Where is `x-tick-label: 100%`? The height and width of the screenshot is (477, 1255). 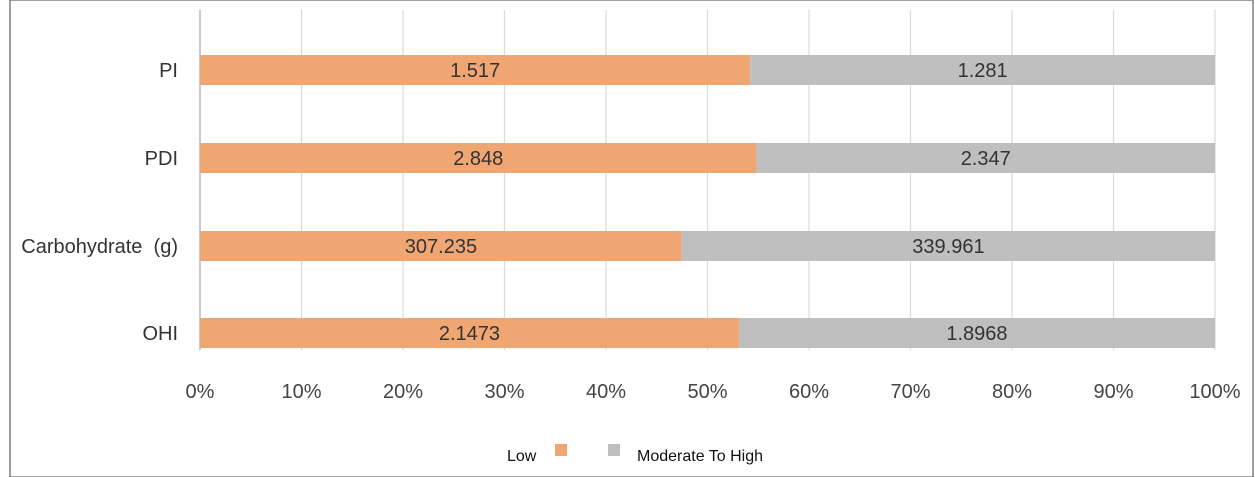
x-tick-label: 100% is located at coordinates (1214, 392).